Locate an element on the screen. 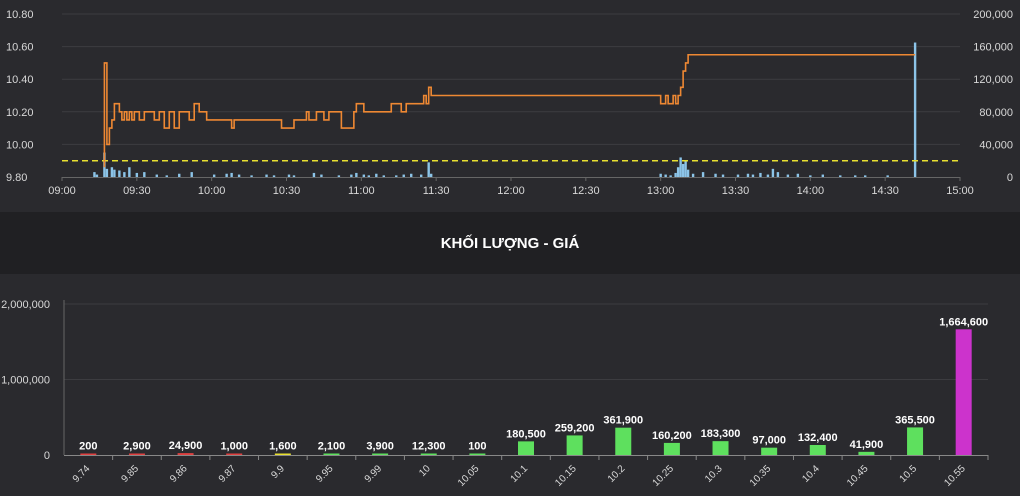 The image size is (1020, 496). x-tick-label: 9.74 is located at coordinates (82, 474).